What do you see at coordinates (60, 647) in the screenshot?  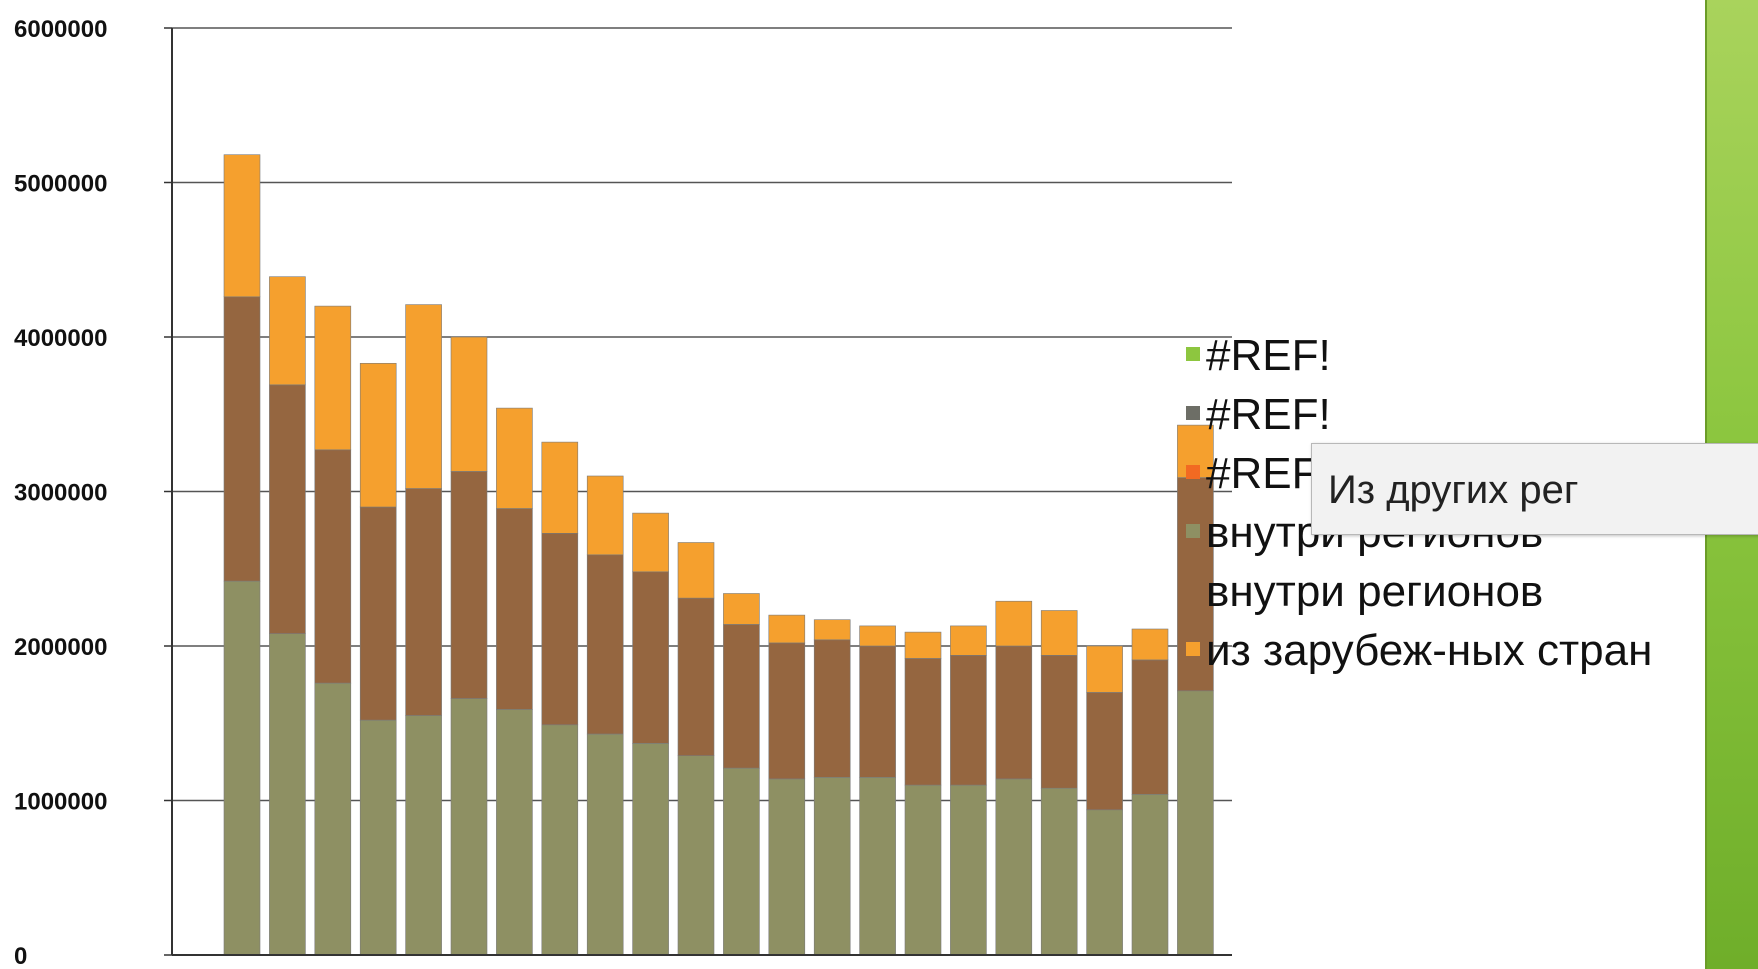 I see `y-tick-label: 2000000` at bounding box center [60, 647].